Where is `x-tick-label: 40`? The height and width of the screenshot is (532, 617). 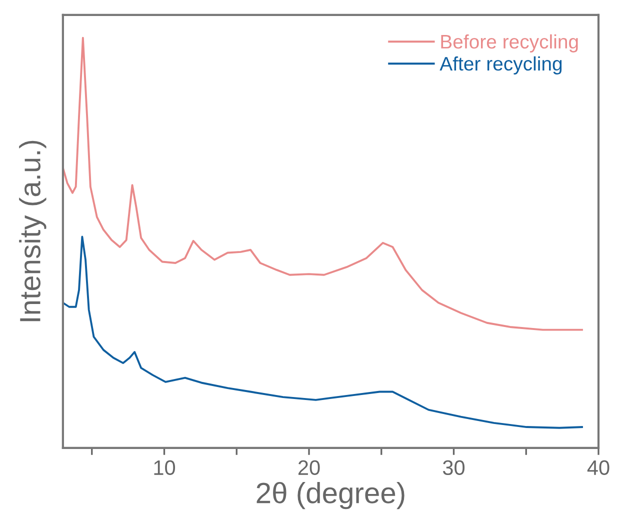 x-tick-label: 40 is located at coordinates (598, 468).